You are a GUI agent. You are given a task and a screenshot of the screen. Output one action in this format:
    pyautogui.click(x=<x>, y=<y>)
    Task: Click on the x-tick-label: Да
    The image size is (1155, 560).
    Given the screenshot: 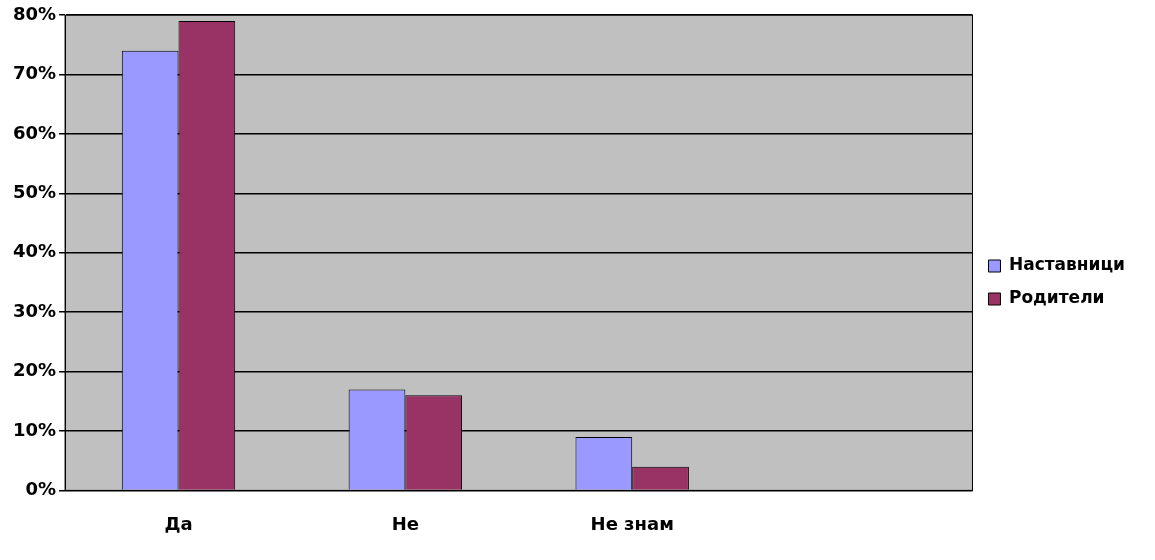 What is the action you would take?
    pyautogui.click(x=178, y=523)
    